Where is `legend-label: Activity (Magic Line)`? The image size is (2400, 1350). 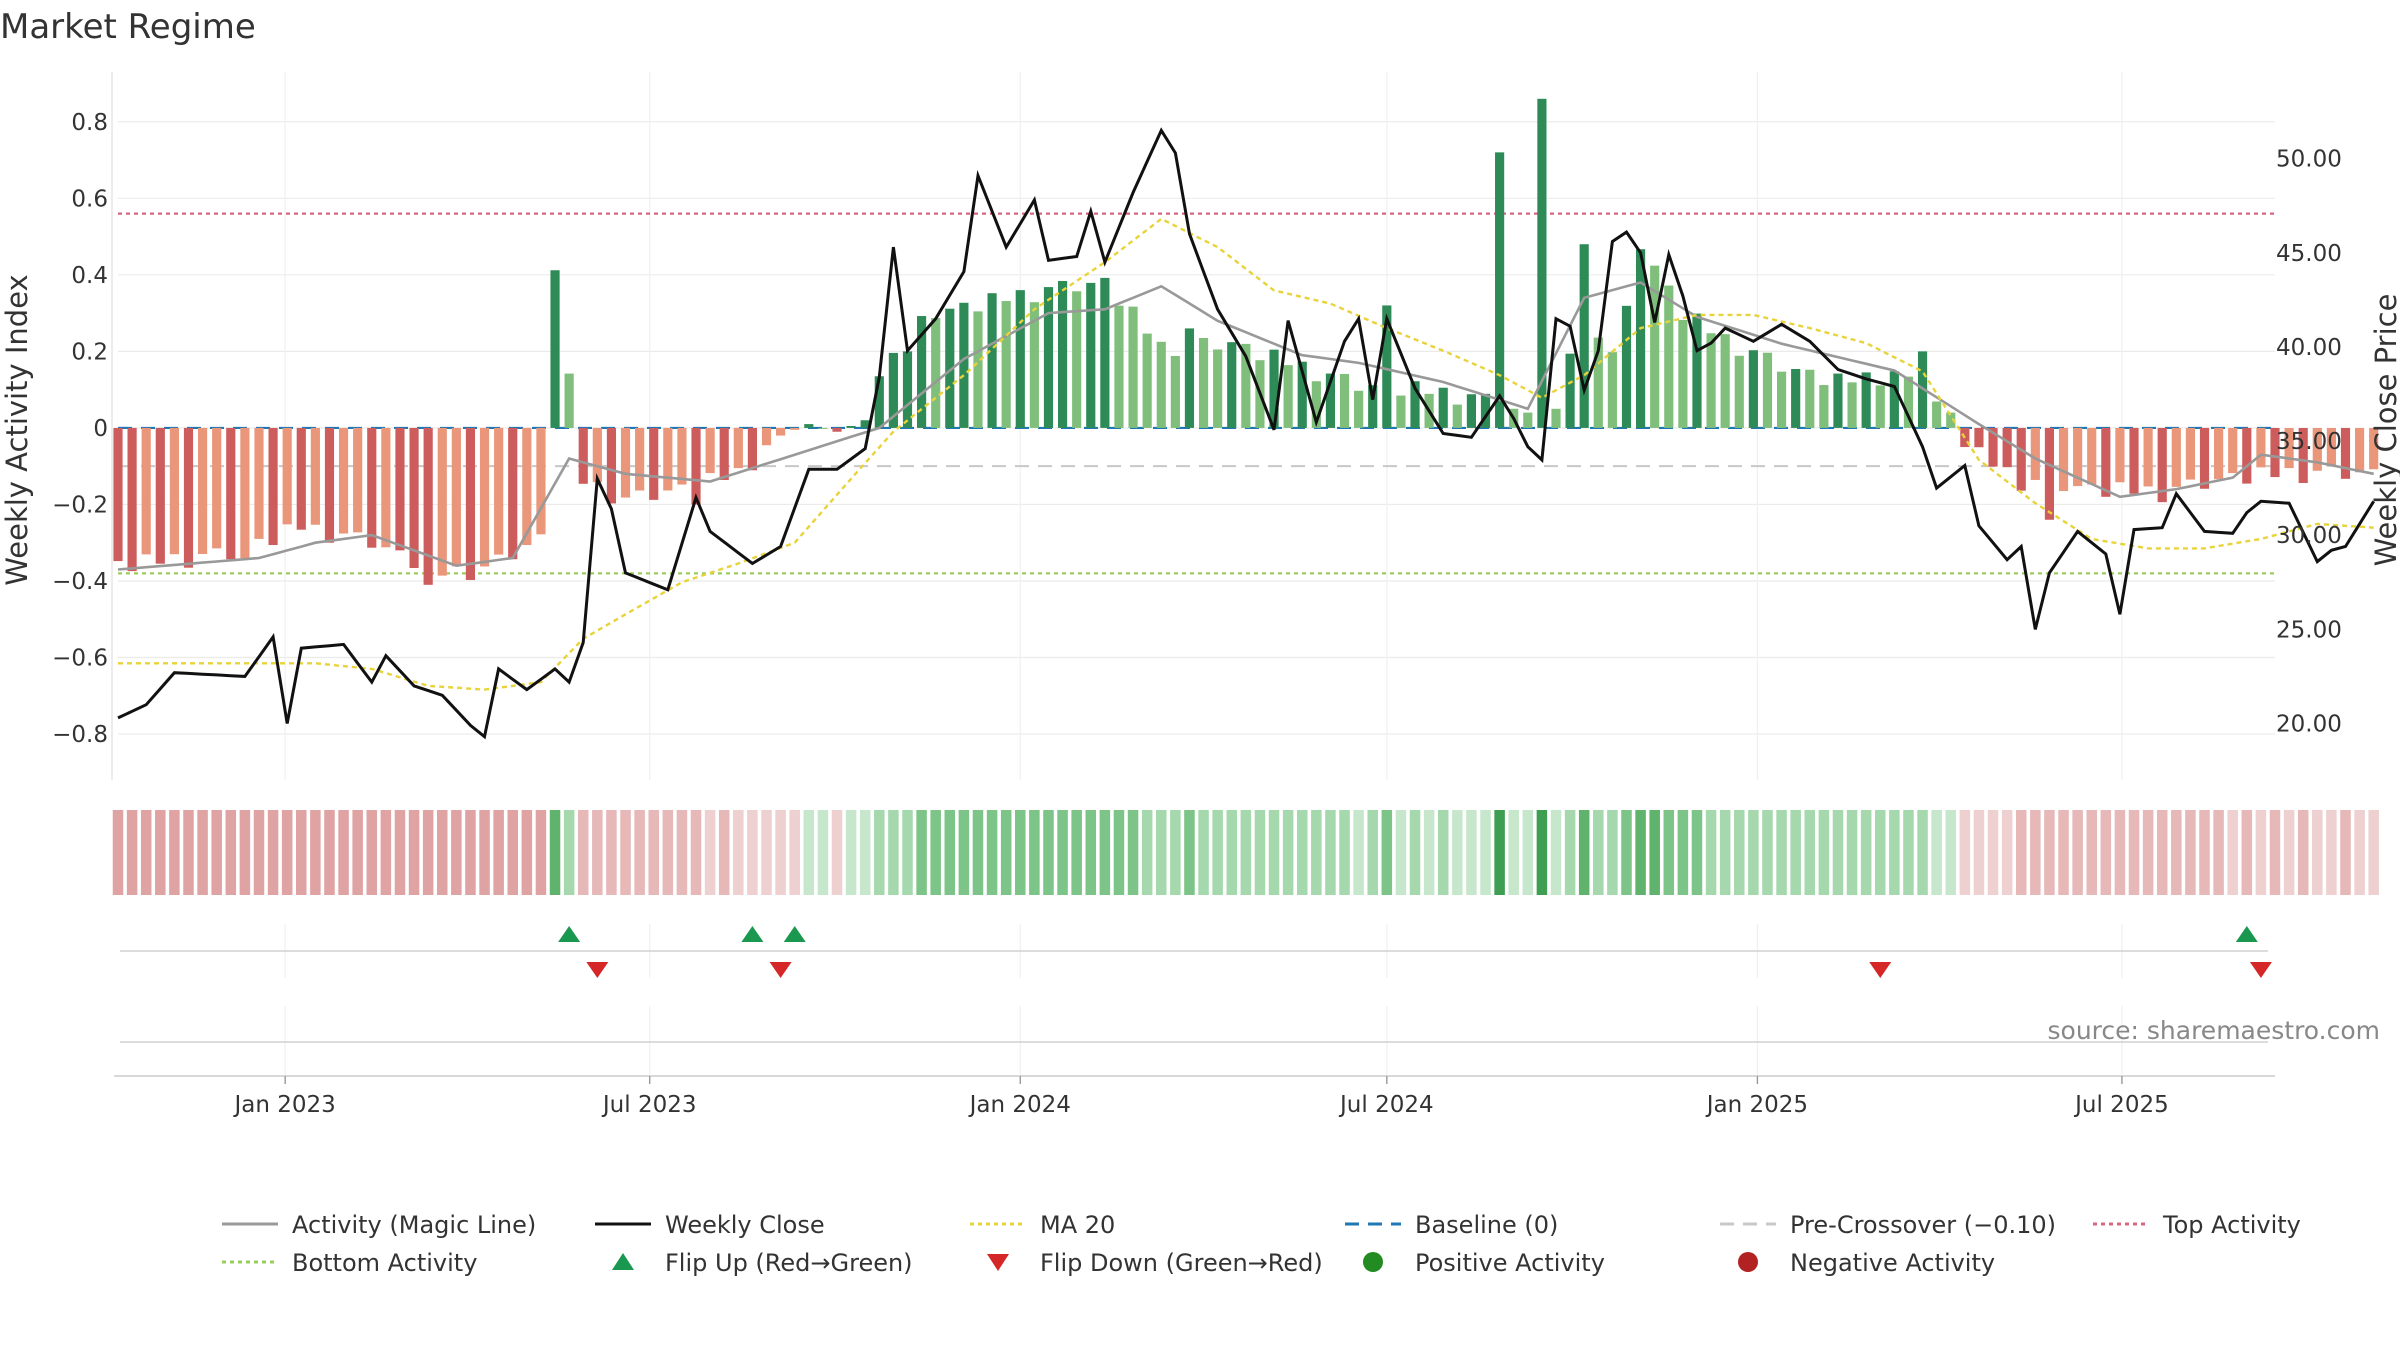 legend-label: Activity (Magic Line) is located at coordinates (414, 1225).